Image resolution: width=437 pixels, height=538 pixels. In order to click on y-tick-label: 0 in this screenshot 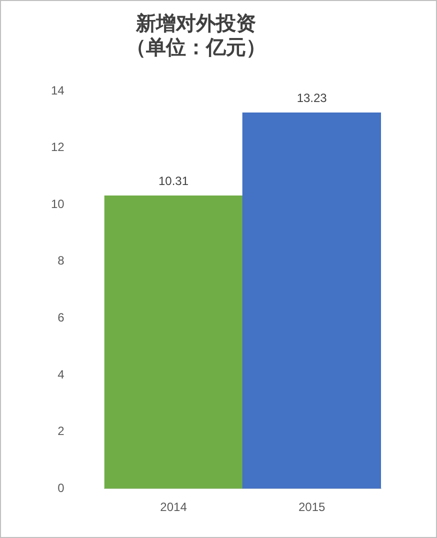, I will do `click(61, 487)`.